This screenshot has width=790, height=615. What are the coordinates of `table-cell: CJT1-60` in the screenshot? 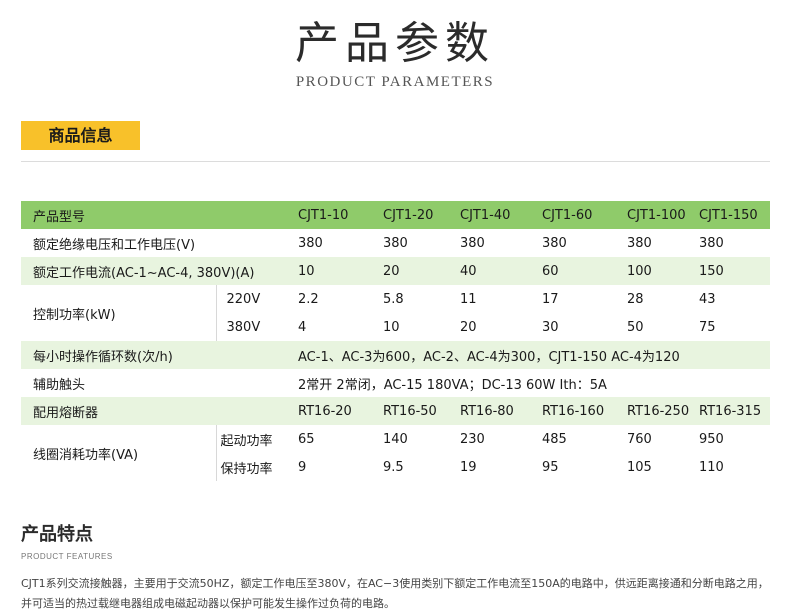 It's located at (583, 215).